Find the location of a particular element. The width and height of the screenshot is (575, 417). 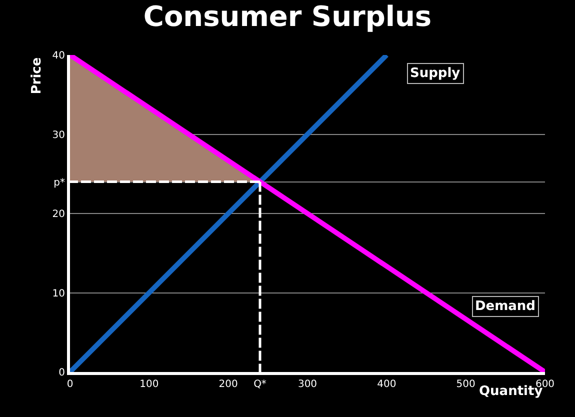

x-tick-label: 500 is located at coordinates (466, 384).